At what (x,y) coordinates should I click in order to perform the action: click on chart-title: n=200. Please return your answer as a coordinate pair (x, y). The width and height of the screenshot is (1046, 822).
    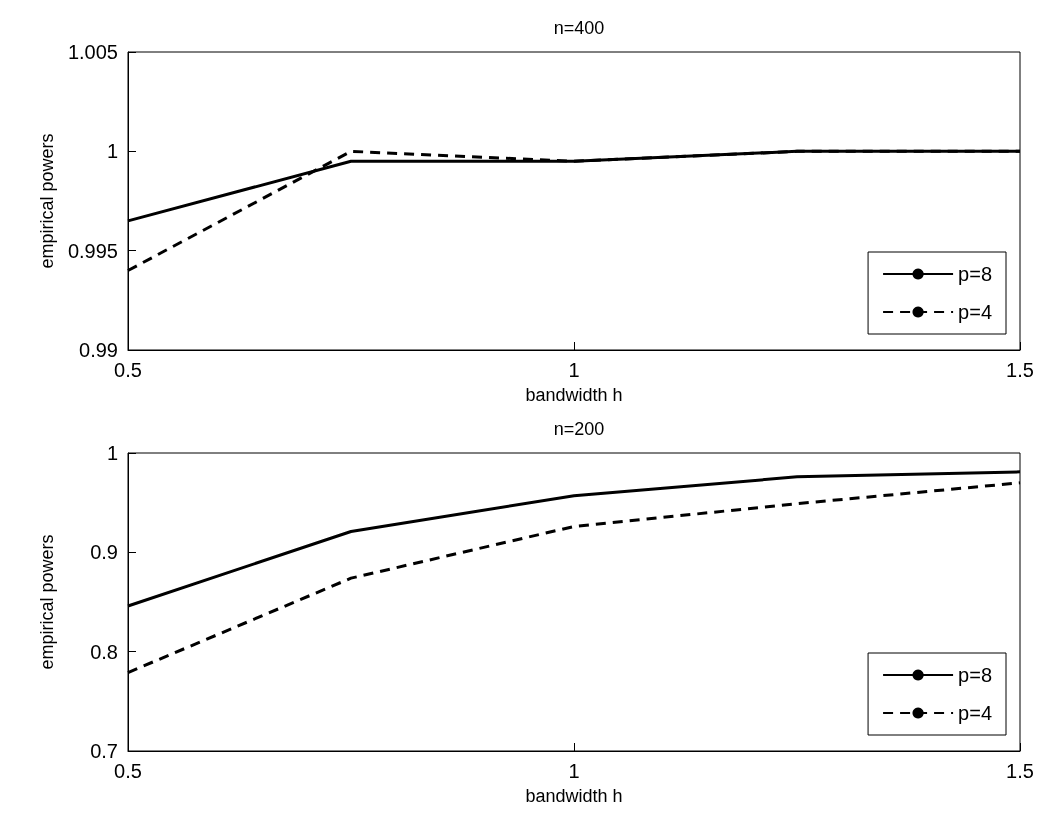
    Looking at the image, I should click on (579, 429).